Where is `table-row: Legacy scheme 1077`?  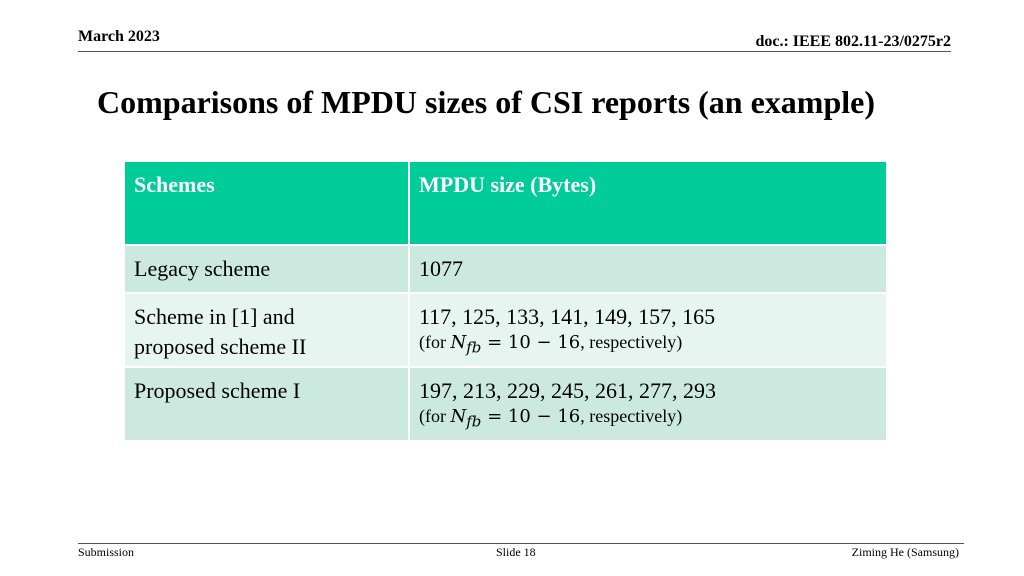 table-row: Legacy scheme 1077 is located at coordinates (505, 269).